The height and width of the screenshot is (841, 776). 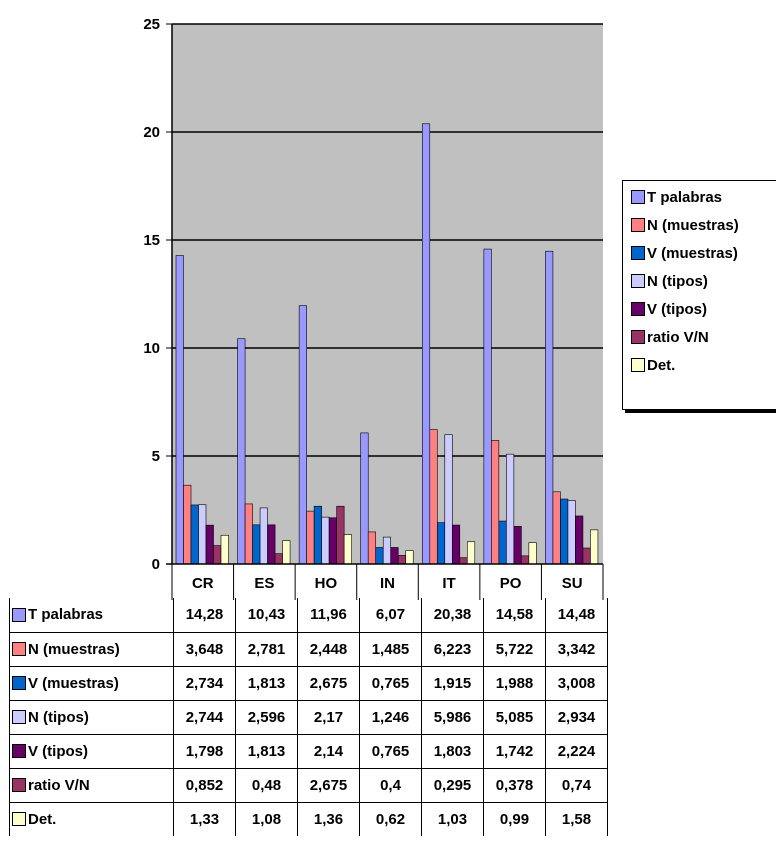 What do you see at coordinates (576, 818) in the screenshot?
I see `table-cell: 1,58` at bounding box center [576, 818].